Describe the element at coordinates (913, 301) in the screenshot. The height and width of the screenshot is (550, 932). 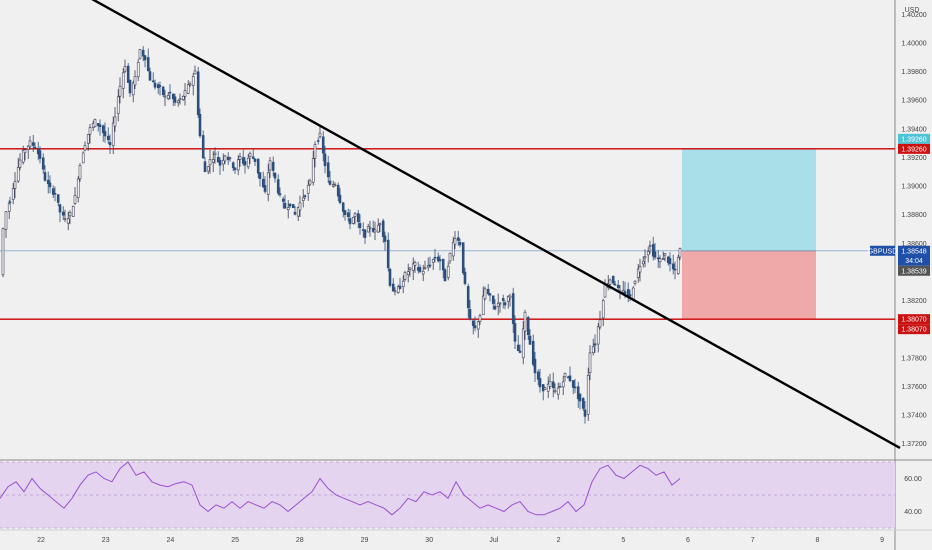
I see `price-tick-label: 1.38200` at that location.